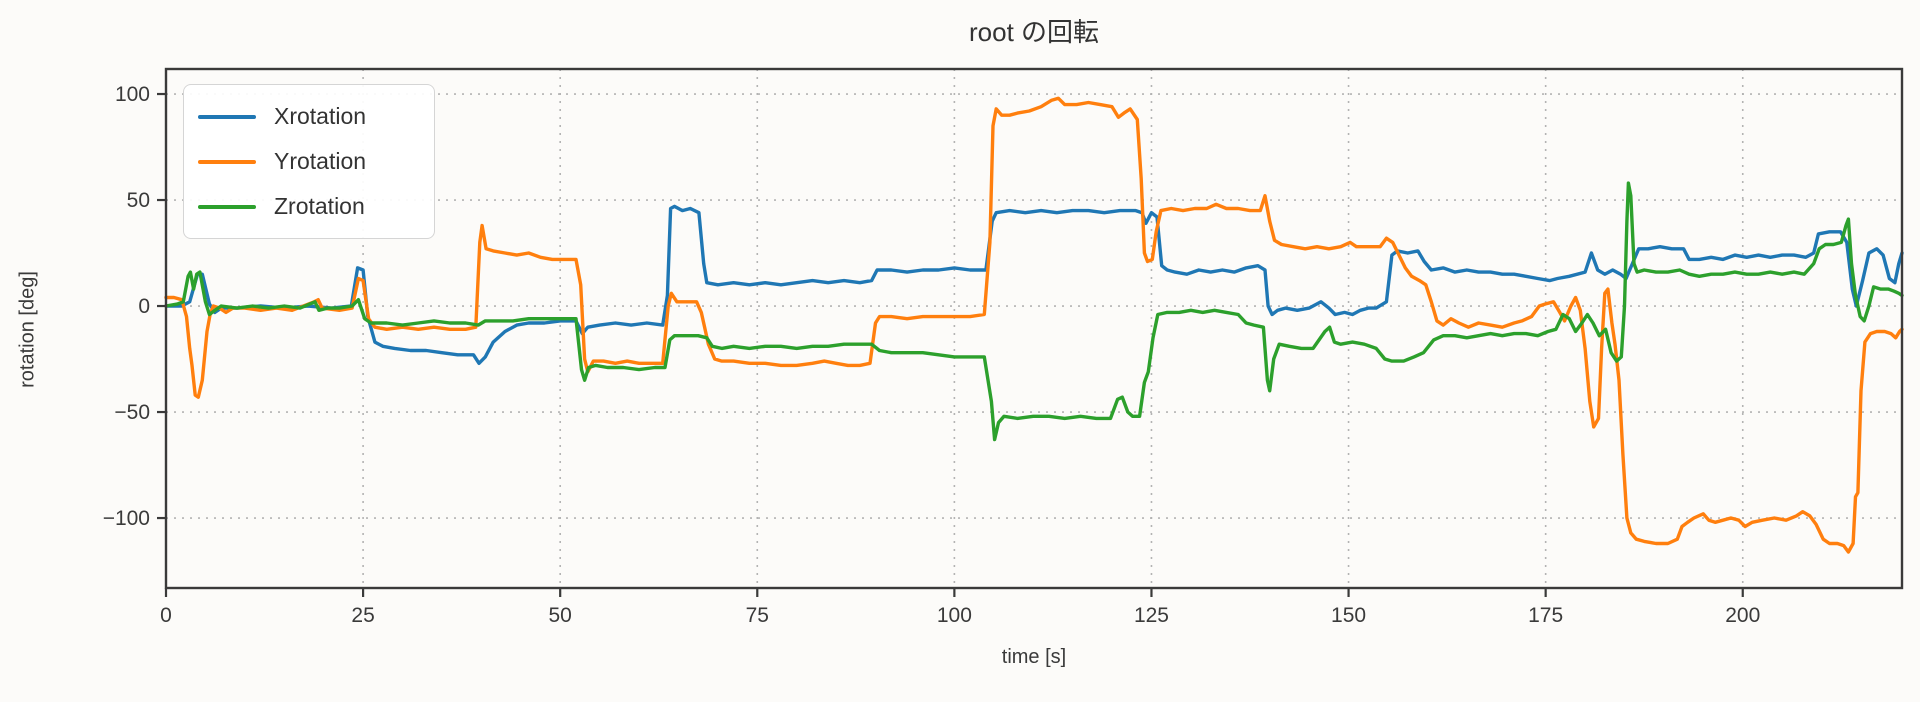 The height and width of the screenshot is (702, 1920). What do you see at coordinates (227, 206) in the screenshot?
I see `zrotation-line-swatch` at bounding box center [227, 206].